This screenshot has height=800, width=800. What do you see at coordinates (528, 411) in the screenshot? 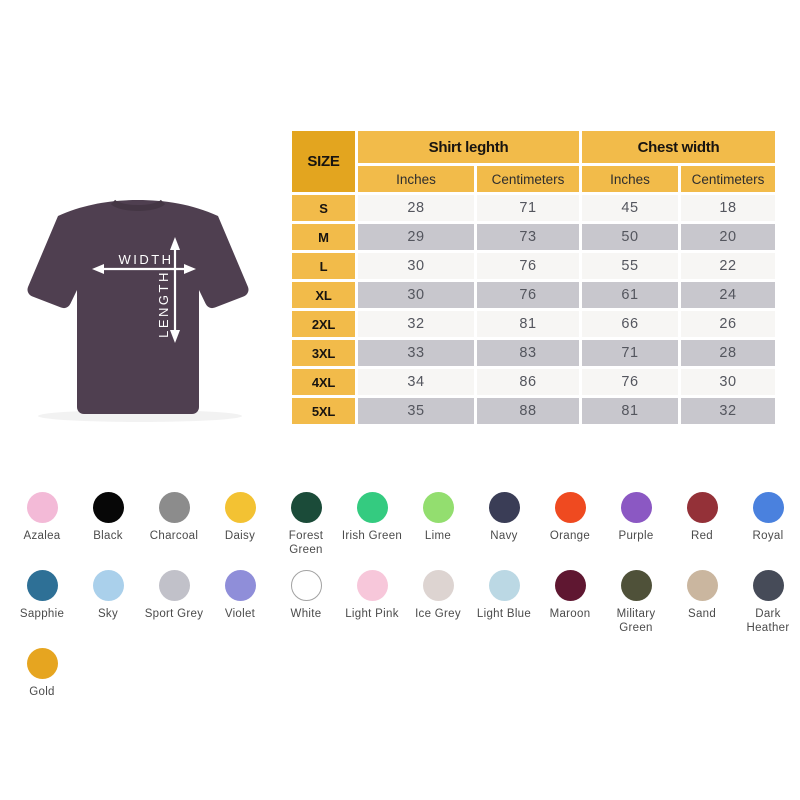
I see `table-cell: 88` at bounding box center [528, 411].